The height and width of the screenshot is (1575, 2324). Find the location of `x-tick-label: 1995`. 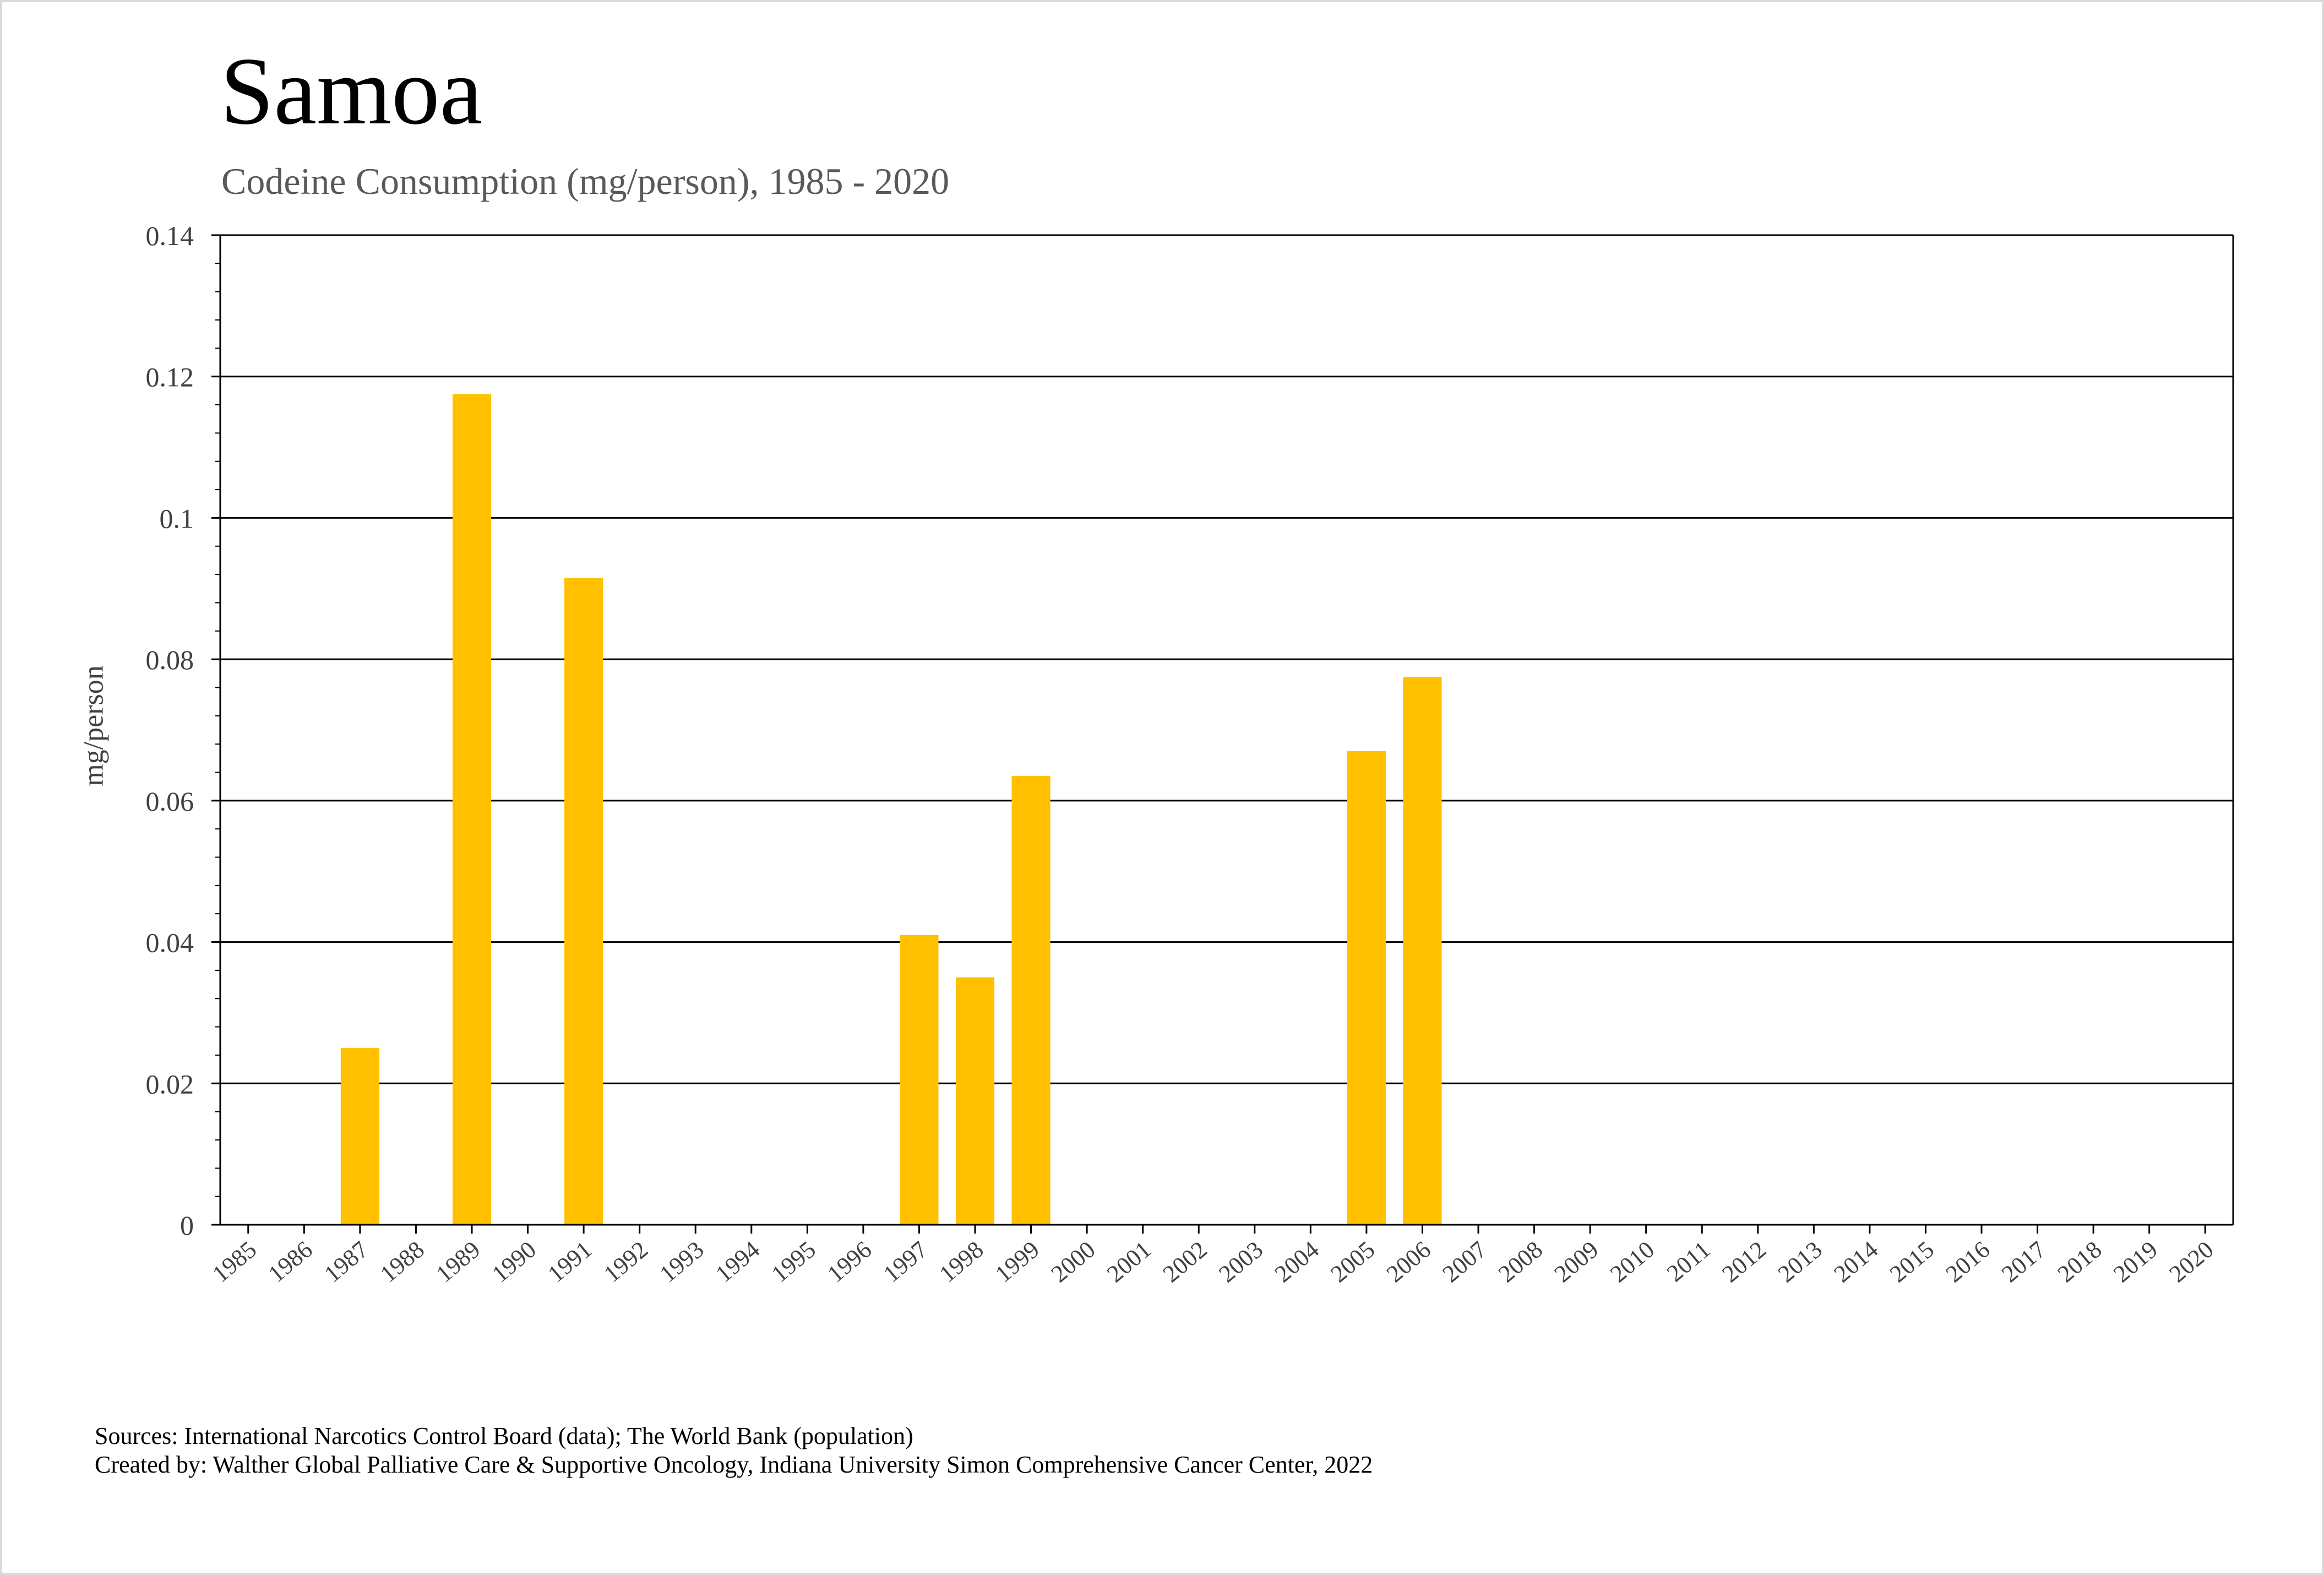

x-tick-label: 1995 is located at coordinates (793, 1262).